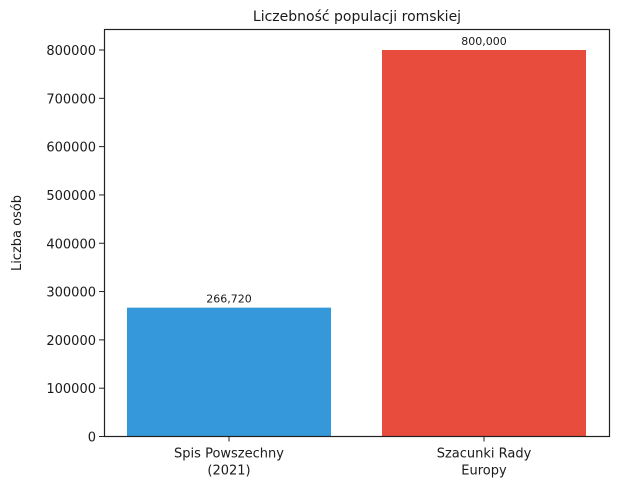 Image resolution: width=620 pixels, height=494 pixels. What do you see at coordinates (71, 196) in the screenshot?
I see `y-tick-label: 500000` at bounding box center [71, 196].